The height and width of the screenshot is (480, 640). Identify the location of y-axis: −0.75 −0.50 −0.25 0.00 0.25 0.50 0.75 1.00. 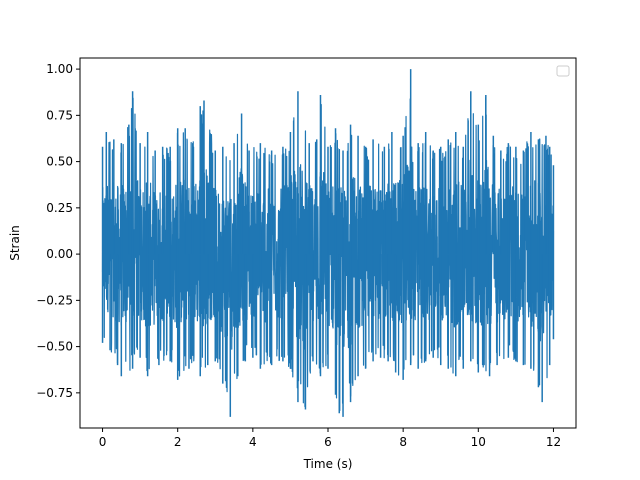
(58, 231).